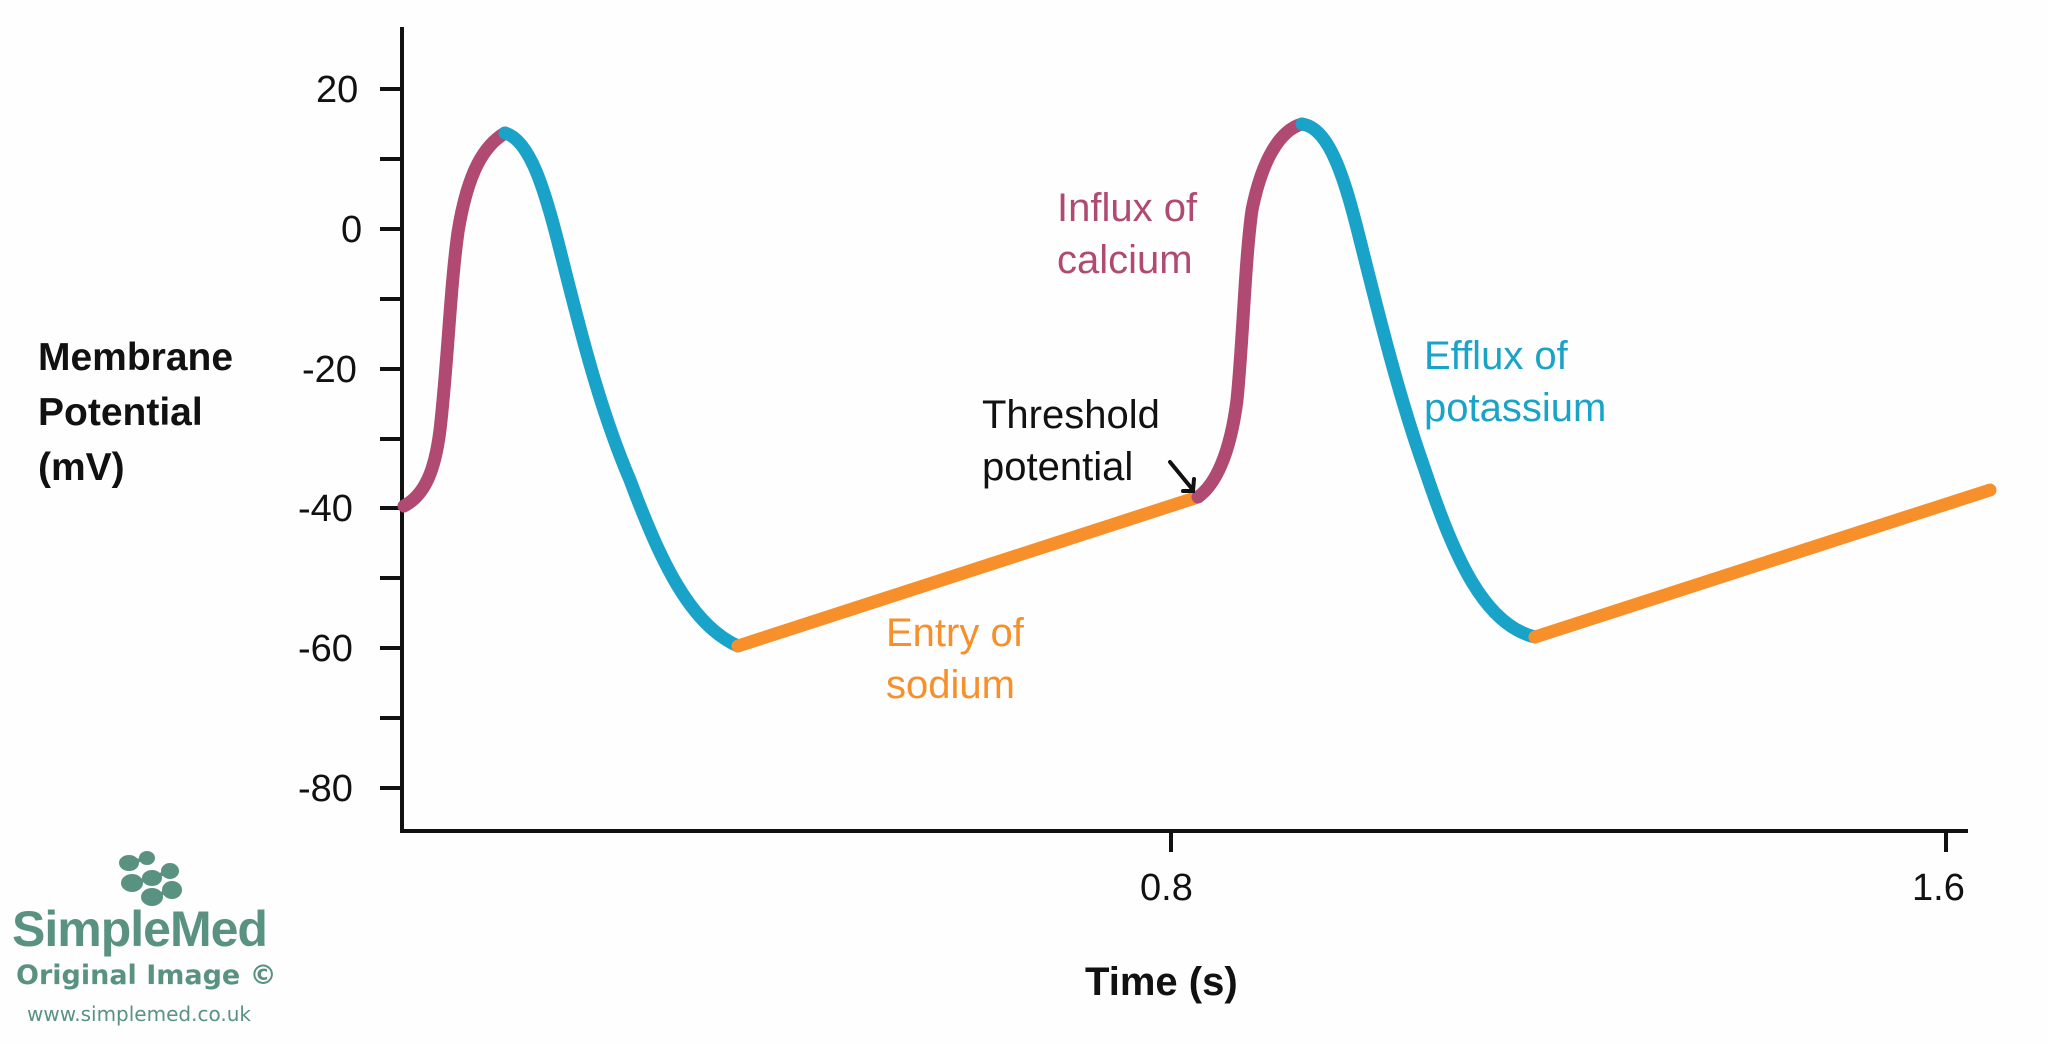  What do you see at coordinates (1127, 208) in the screenshot?
I see `annotation-line: Influx of` at bounding box center [1127, 208].